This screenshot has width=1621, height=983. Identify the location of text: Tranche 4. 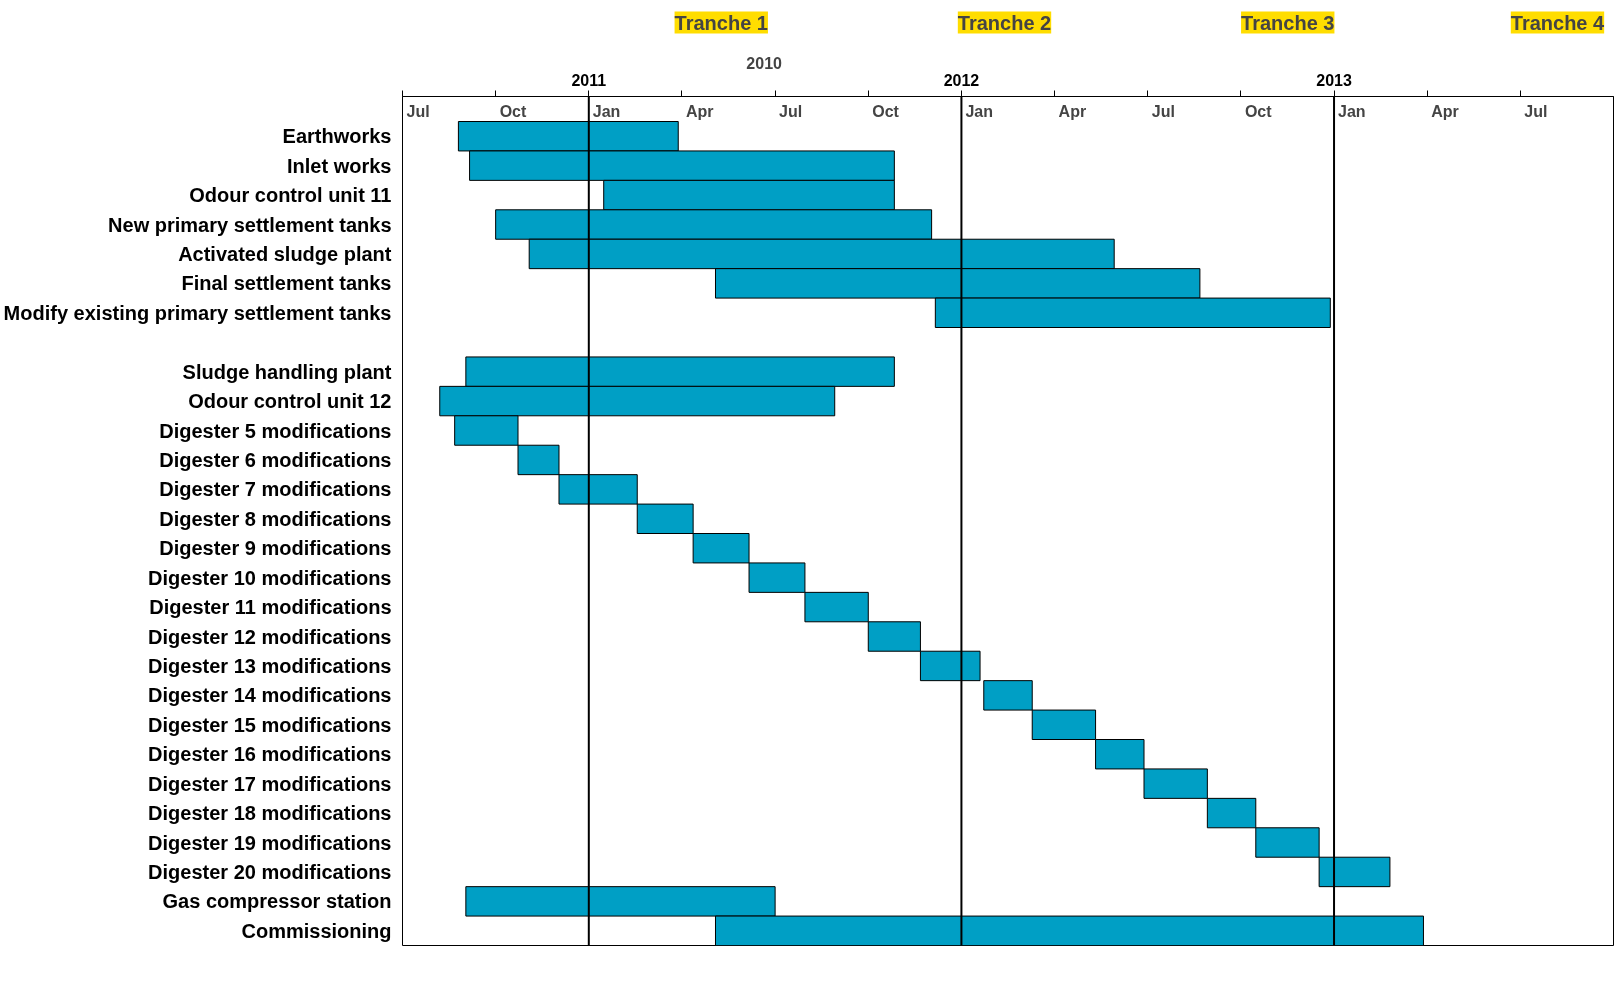
(1558, 22).